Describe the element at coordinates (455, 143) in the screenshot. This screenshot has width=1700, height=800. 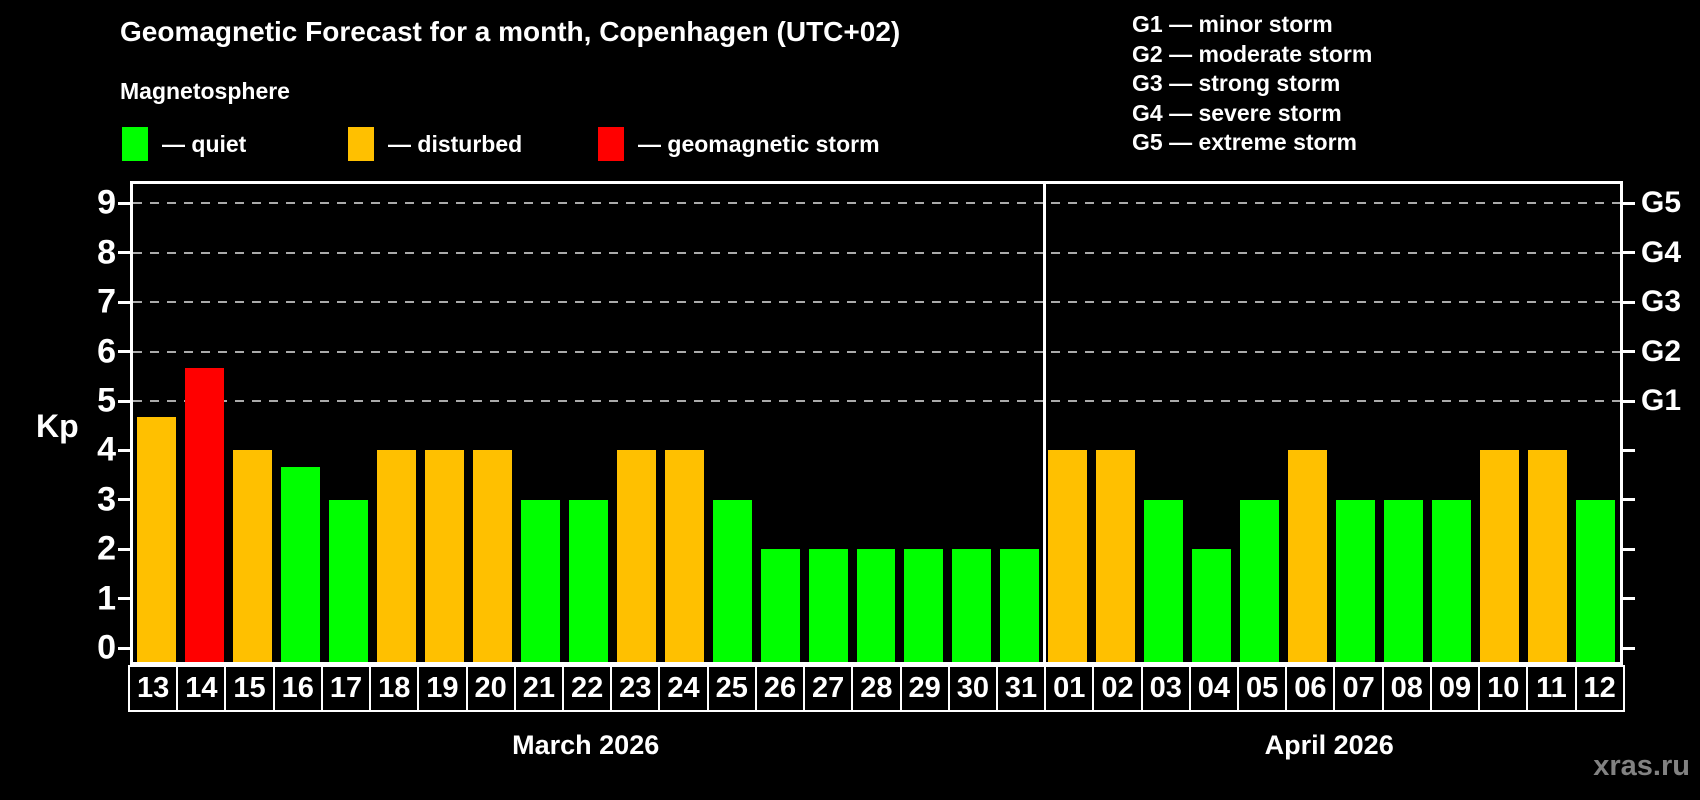
I see `legend-label-disturbed: — disturbed` at that location.